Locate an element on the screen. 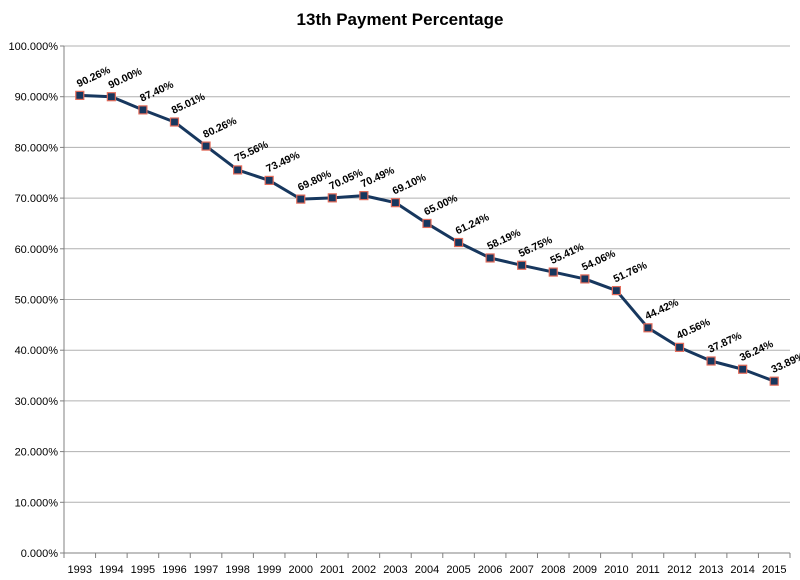 The width and height of the screenshot is (800, 580). x-tick-label: 1995 is located at coordinates (143, 570).